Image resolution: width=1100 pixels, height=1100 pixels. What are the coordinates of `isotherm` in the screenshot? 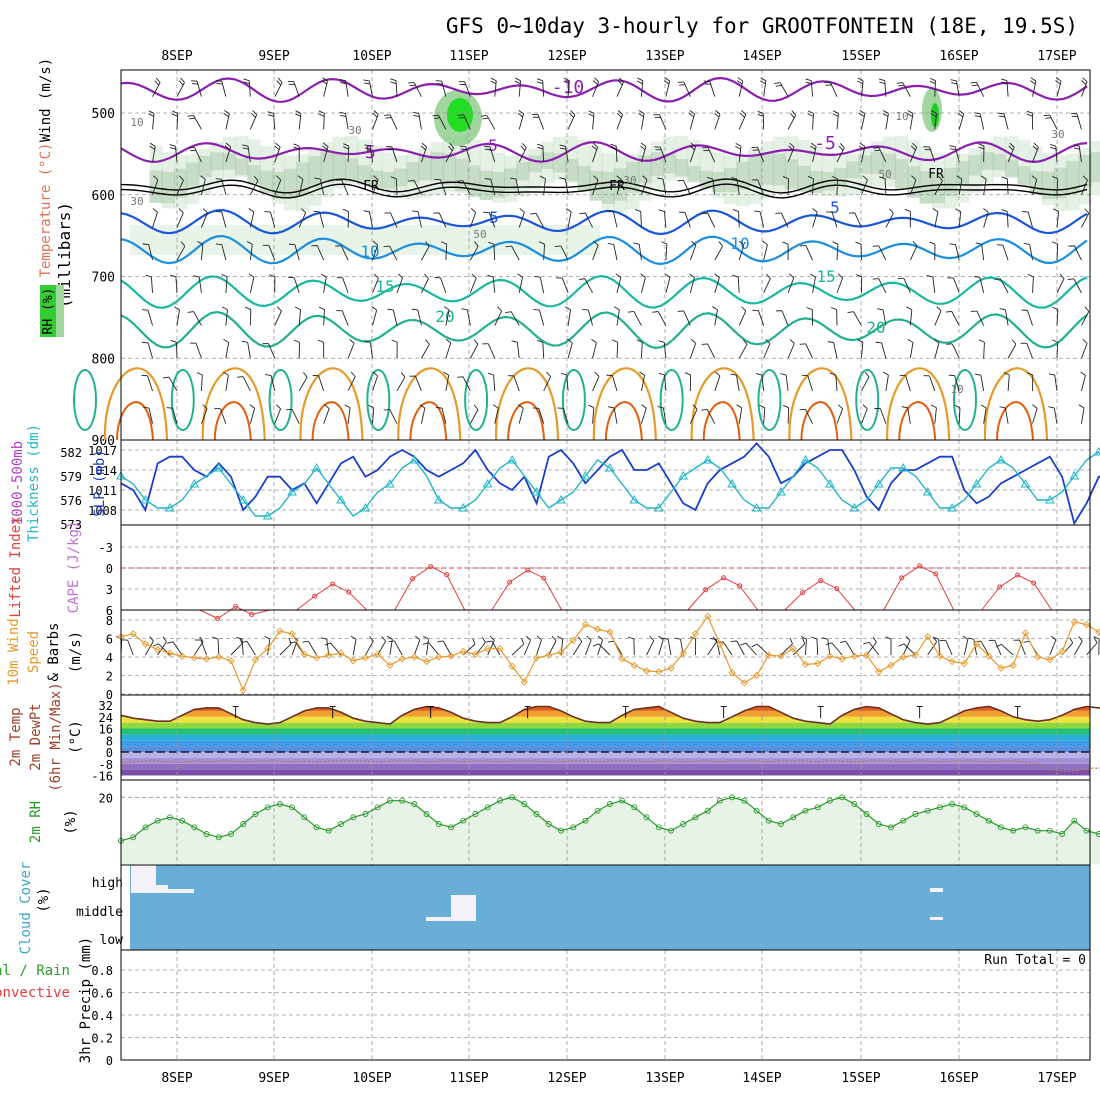 It's located at (604, 330).